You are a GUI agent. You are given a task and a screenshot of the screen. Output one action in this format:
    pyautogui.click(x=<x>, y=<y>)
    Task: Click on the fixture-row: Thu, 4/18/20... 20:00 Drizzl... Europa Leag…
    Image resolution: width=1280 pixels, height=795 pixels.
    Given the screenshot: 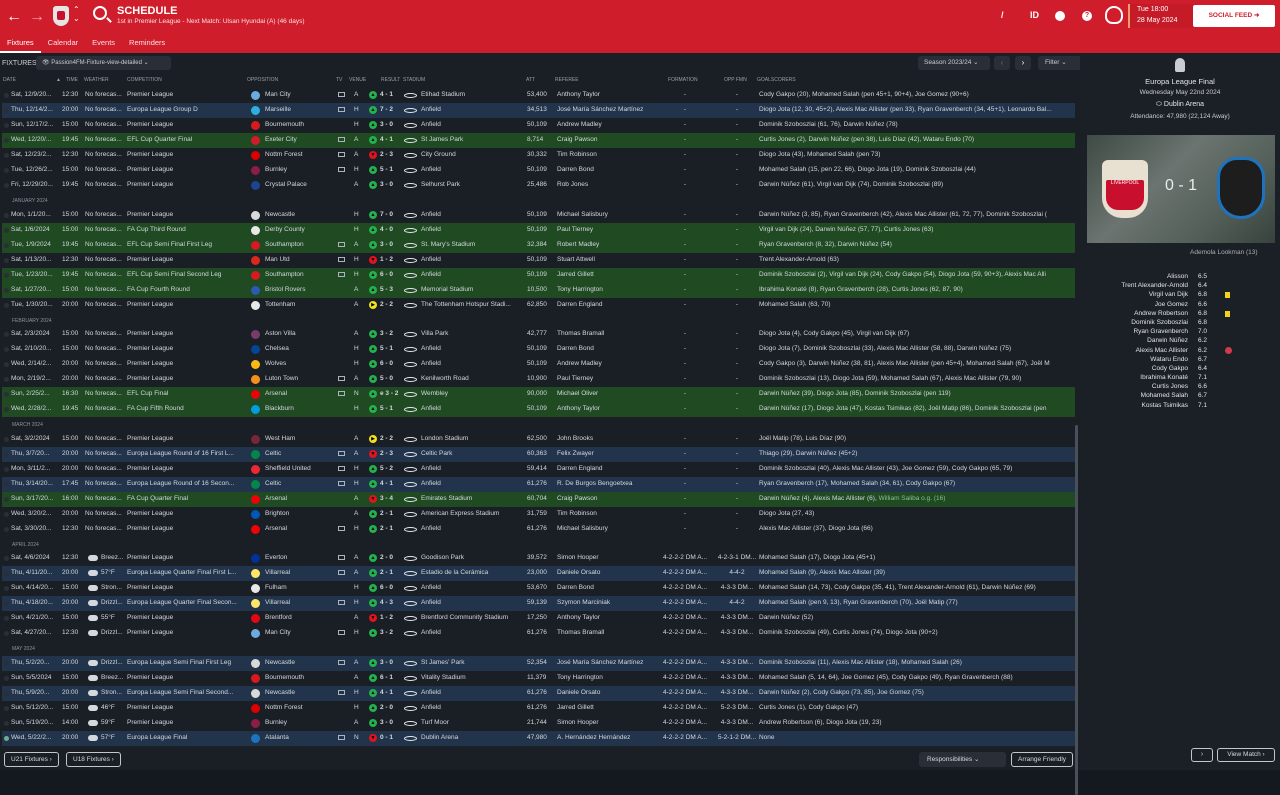 What is the action you would take?
    pyautogui.click(x=538, y=603)
    